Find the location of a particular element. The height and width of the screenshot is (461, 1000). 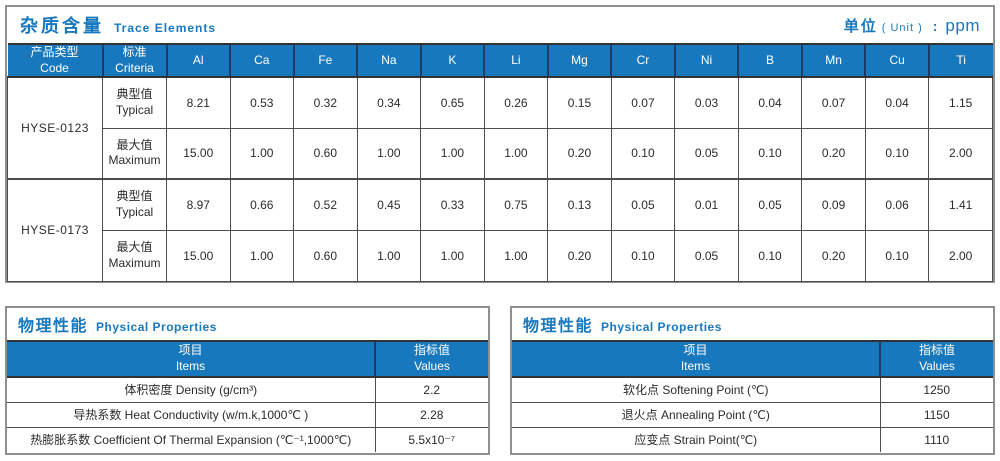

items-header-en: Items is located at coordinates (190, 366).